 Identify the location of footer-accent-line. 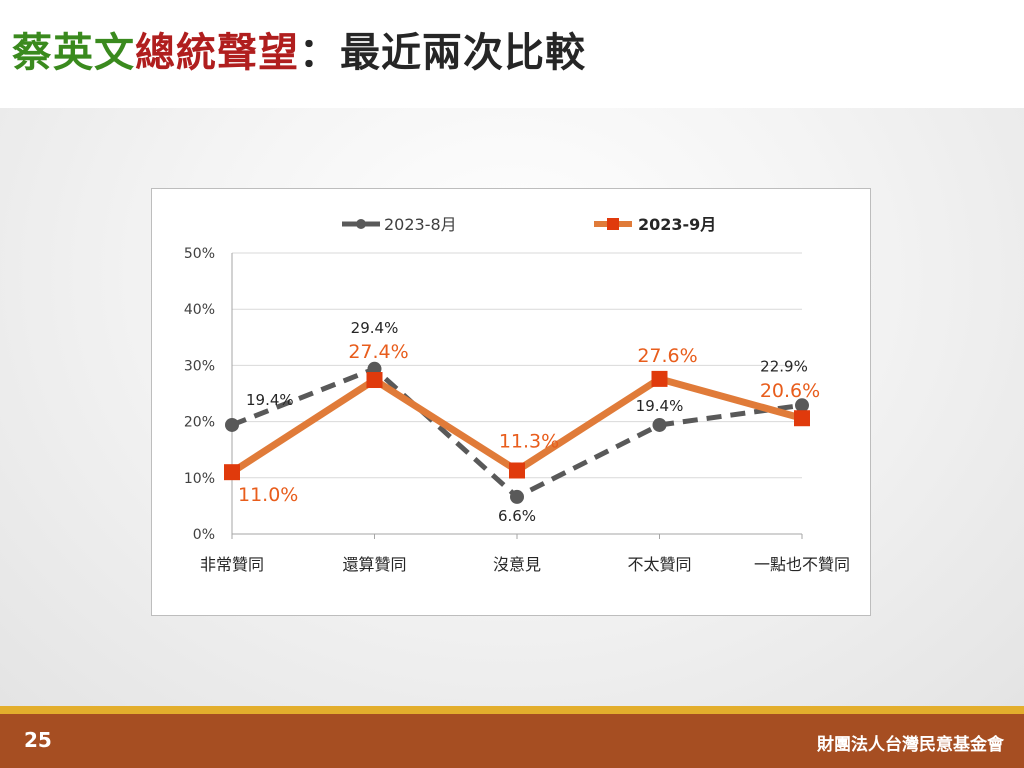
(512, 710).